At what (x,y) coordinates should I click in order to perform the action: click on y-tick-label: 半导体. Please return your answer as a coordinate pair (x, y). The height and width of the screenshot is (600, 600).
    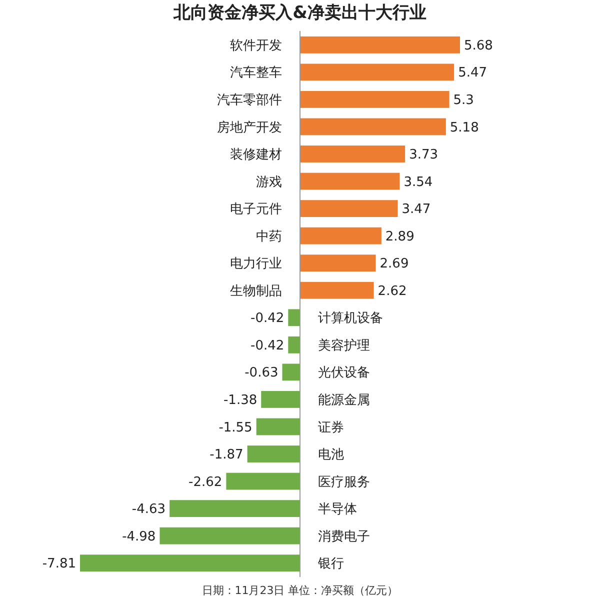
    Looking at the image, I should click on (337, 510).